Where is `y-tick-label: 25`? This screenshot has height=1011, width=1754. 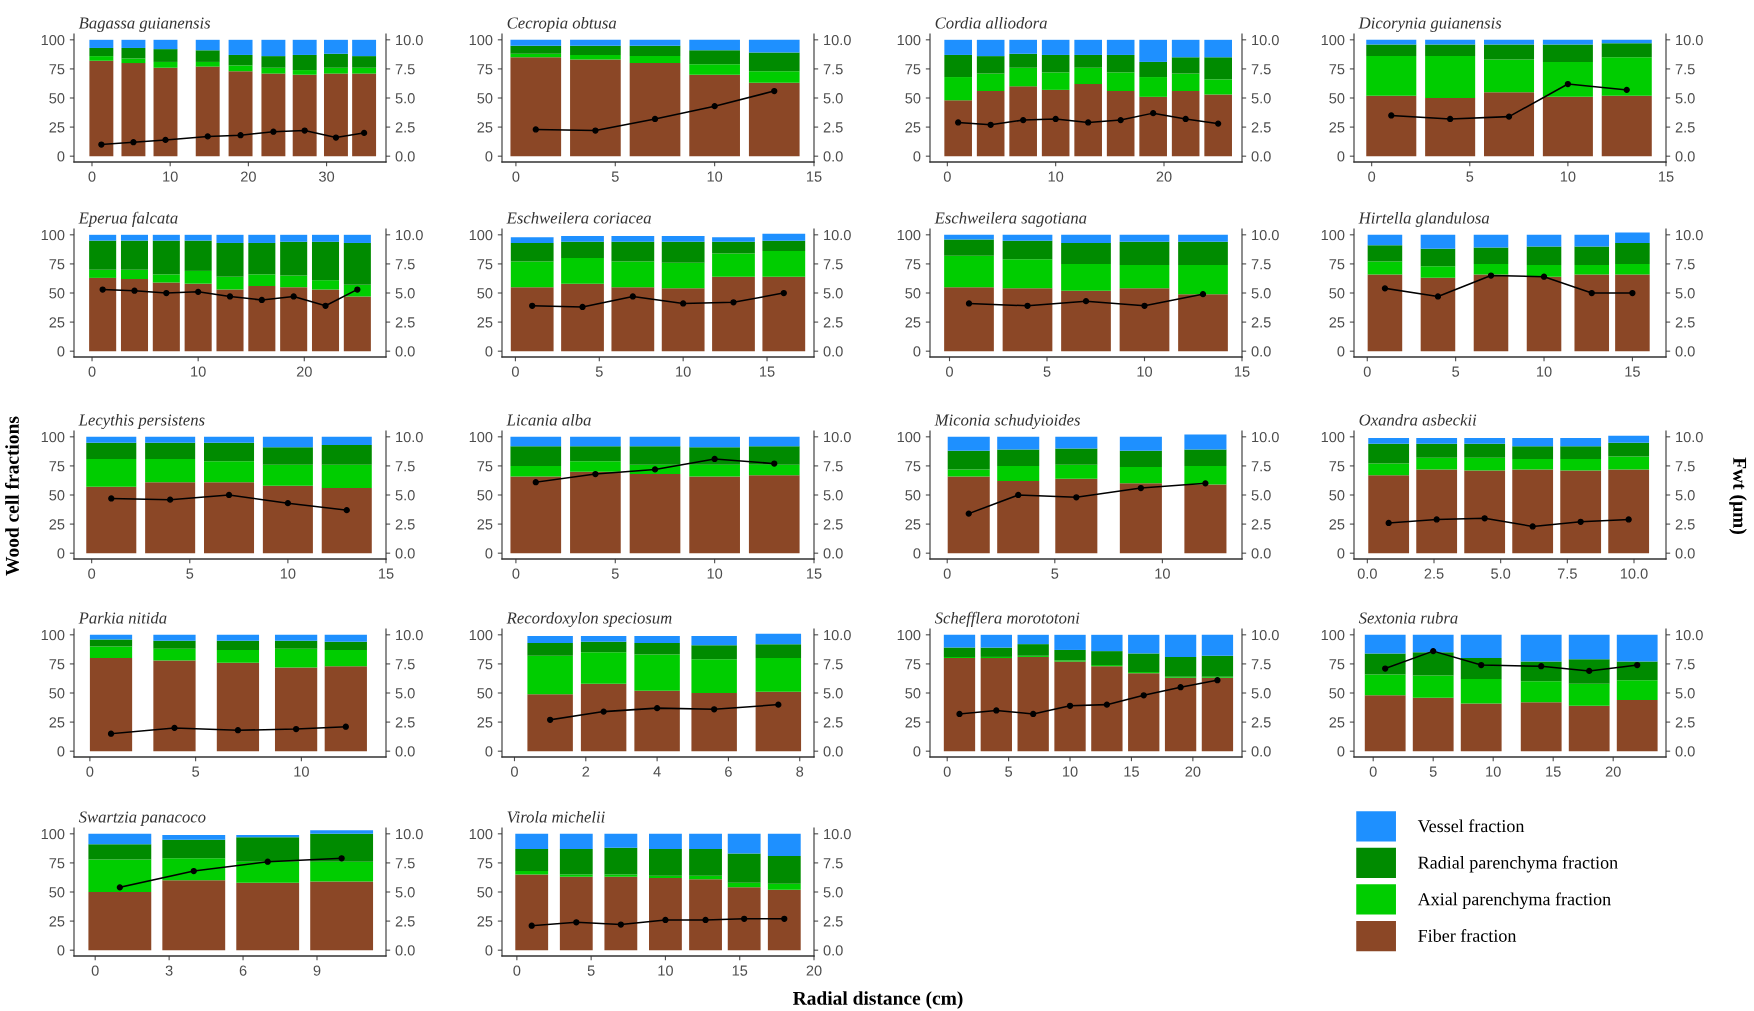
y-tick-label: 25 is located at coordinates (913, 722).